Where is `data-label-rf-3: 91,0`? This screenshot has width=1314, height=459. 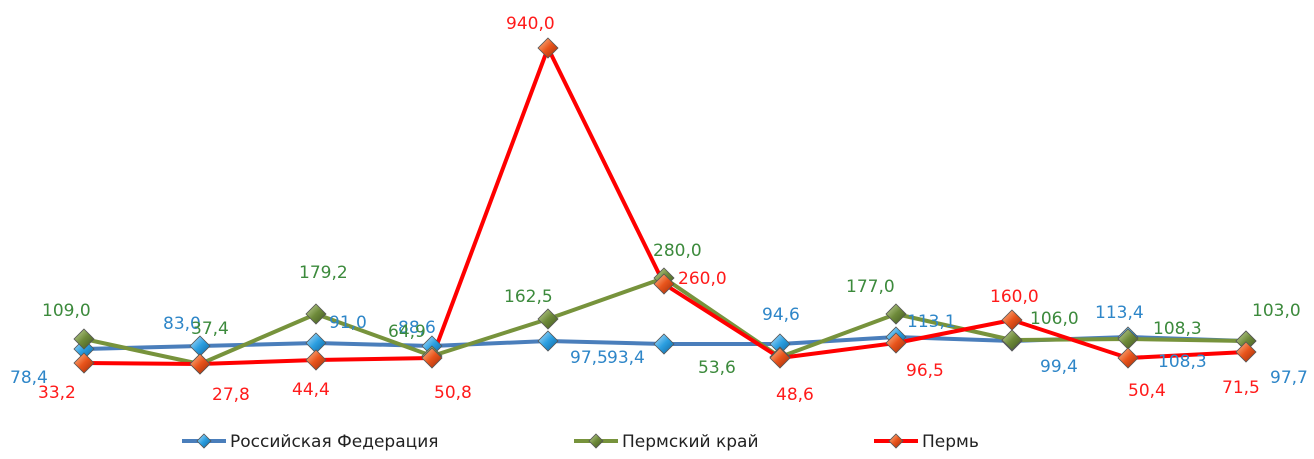 data-label-rf-3: 91,0 is located at coordinates (348, 323).